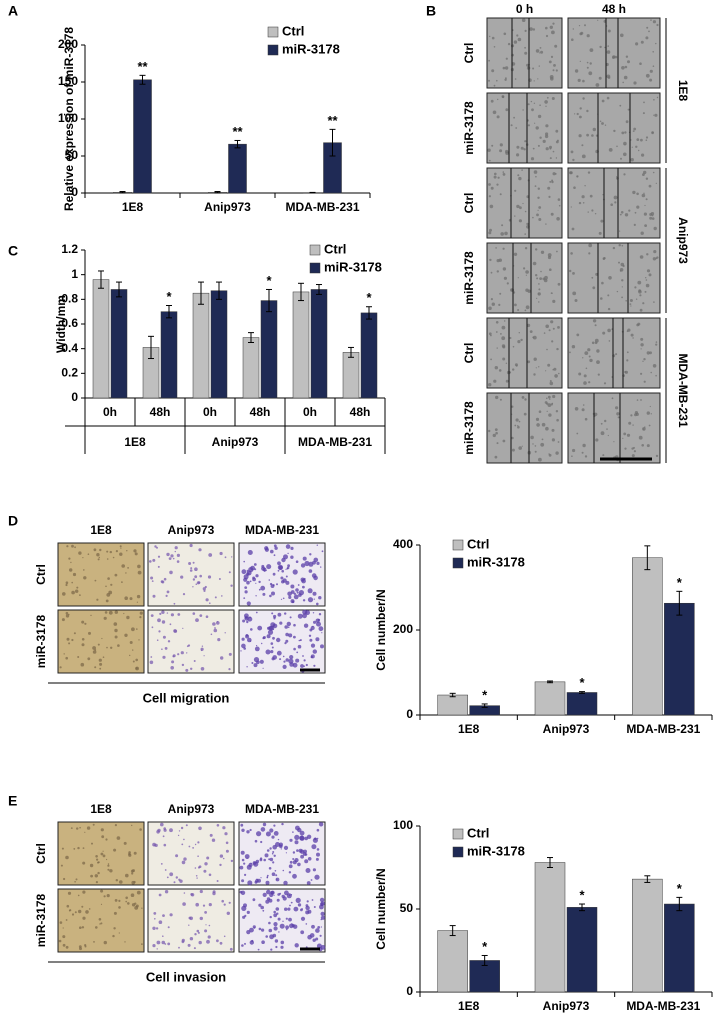 The height and width of the screenshot is (1013, 722). What do you see at coordinates (12, 801) in the screenshot?
I see `panel-label: E` at bounding box center [12, 801].